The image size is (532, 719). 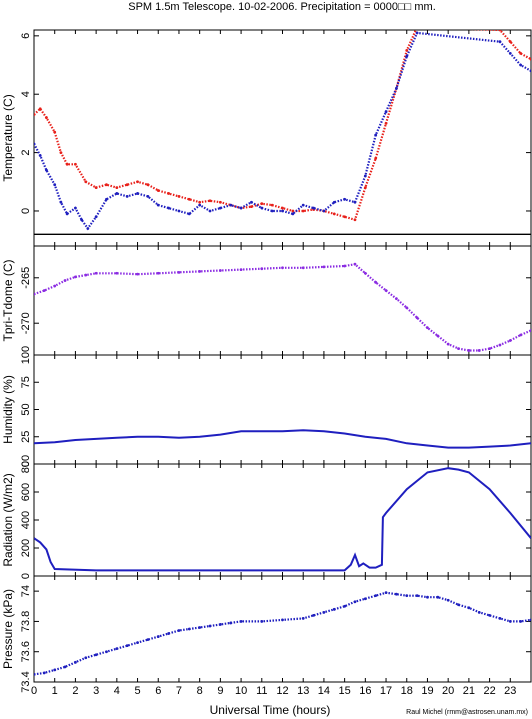 I want to click on x-tick-label: 8, so click(x=200, y=691).